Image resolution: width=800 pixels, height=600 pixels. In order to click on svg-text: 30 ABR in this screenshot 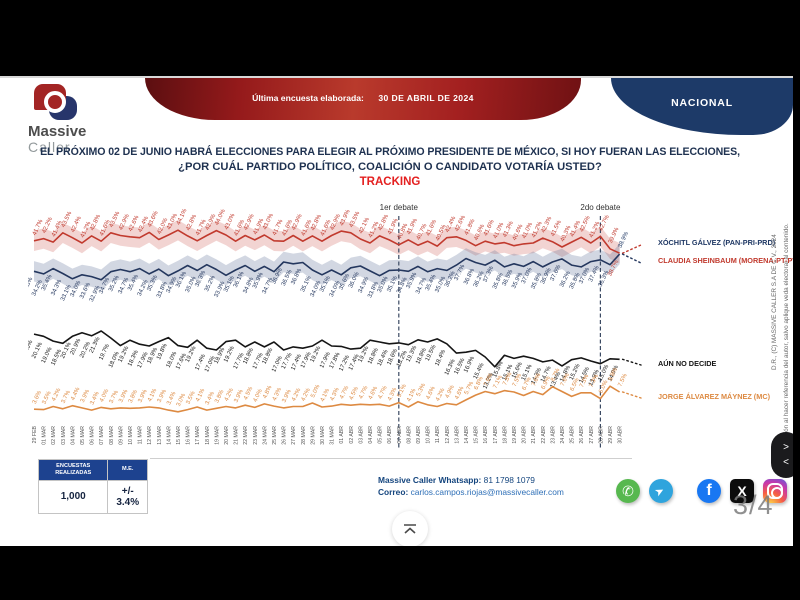, I will do `click(621, 435)`.